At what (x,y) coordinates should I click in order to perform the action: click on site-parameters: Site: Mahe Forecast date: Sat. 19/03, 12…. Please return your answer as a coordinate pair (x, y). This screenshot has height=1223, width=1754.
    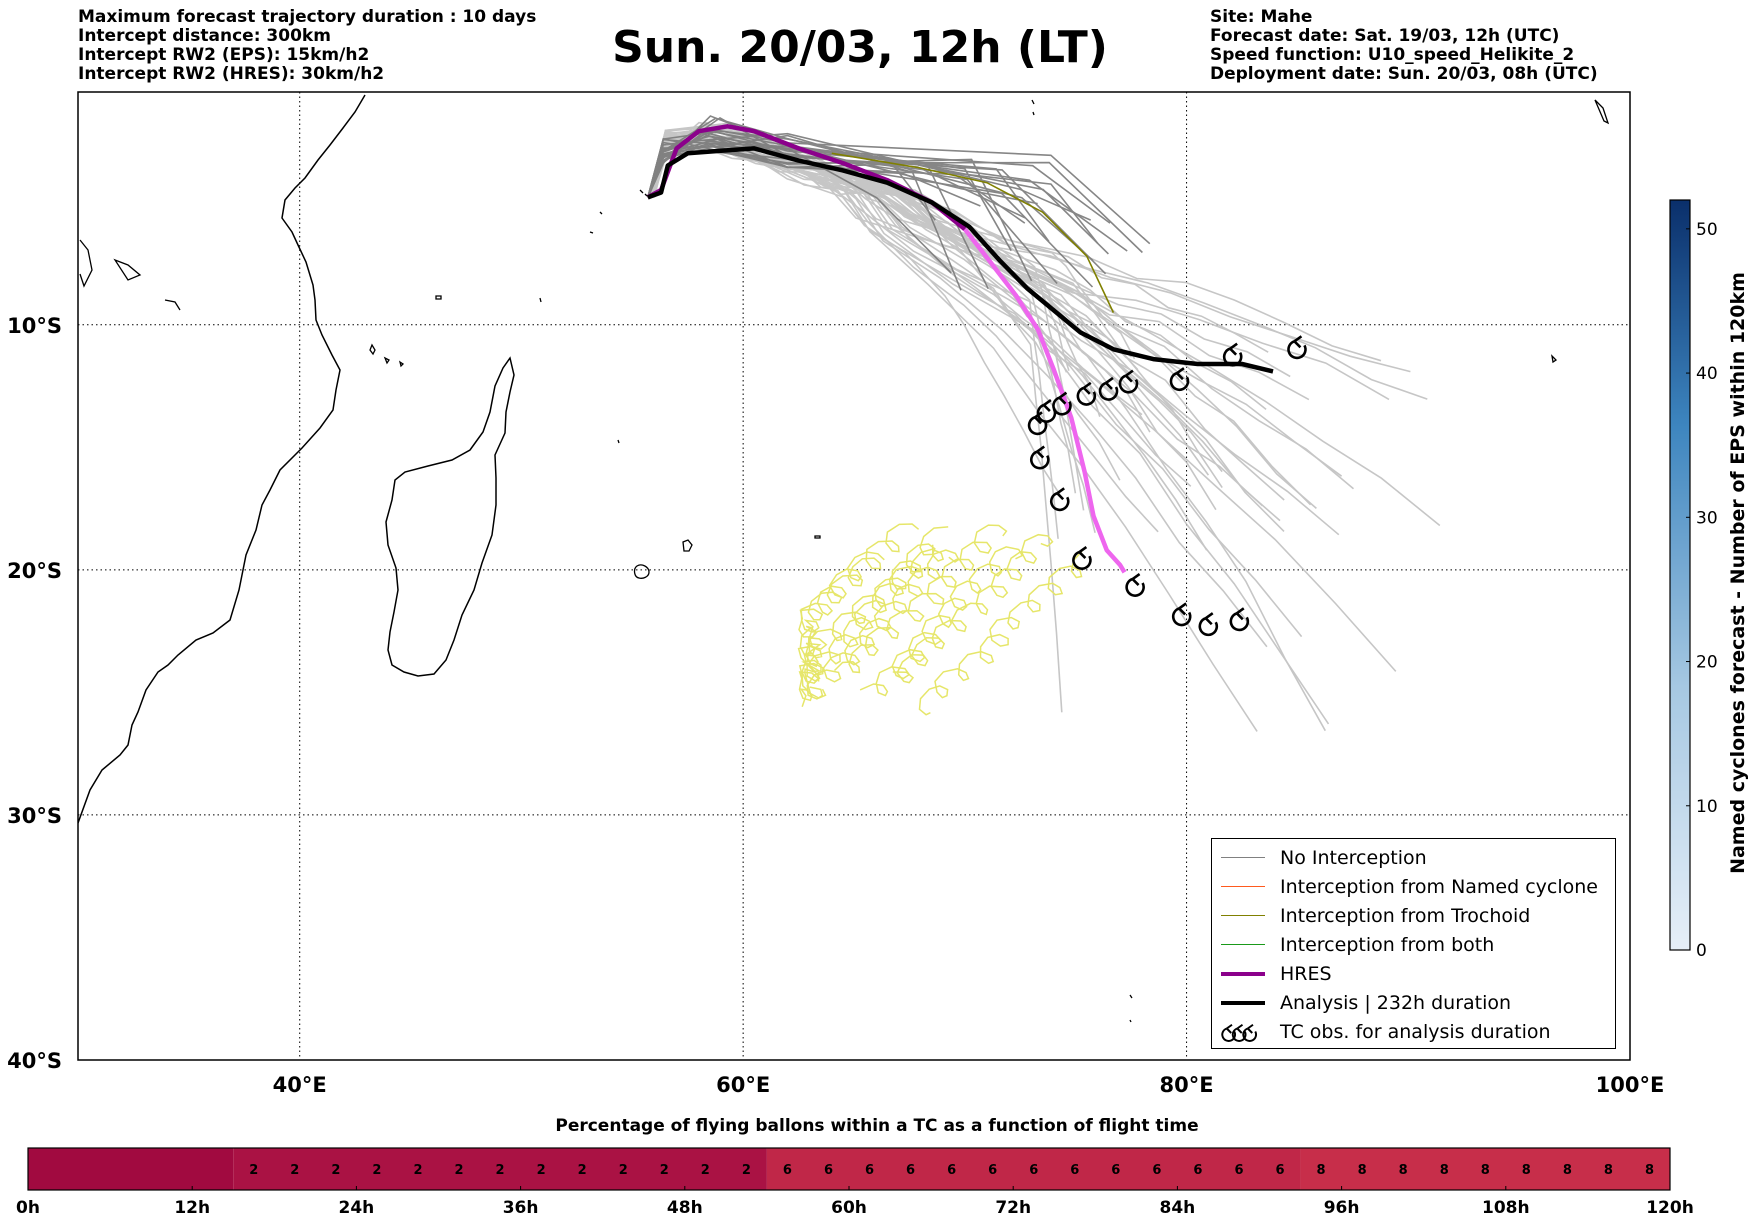
    Looking at the image, I should click on (1404, 46).